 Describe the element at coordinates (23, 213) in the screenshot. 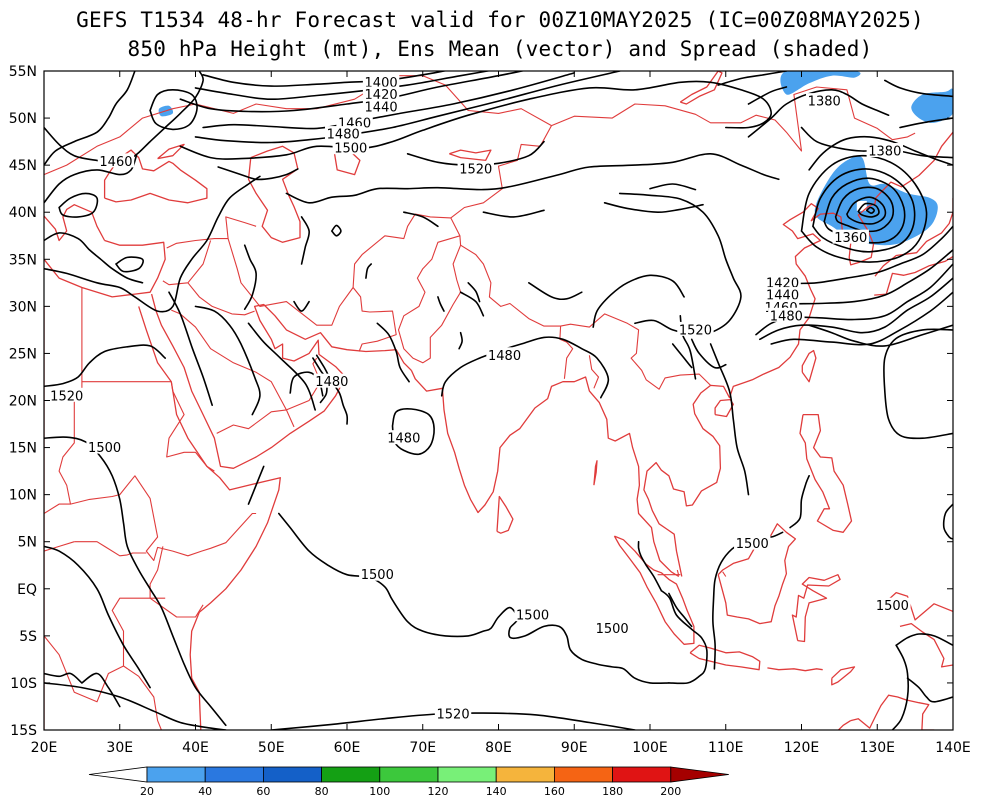

I see `lat-tick-label: 40N` at that location.